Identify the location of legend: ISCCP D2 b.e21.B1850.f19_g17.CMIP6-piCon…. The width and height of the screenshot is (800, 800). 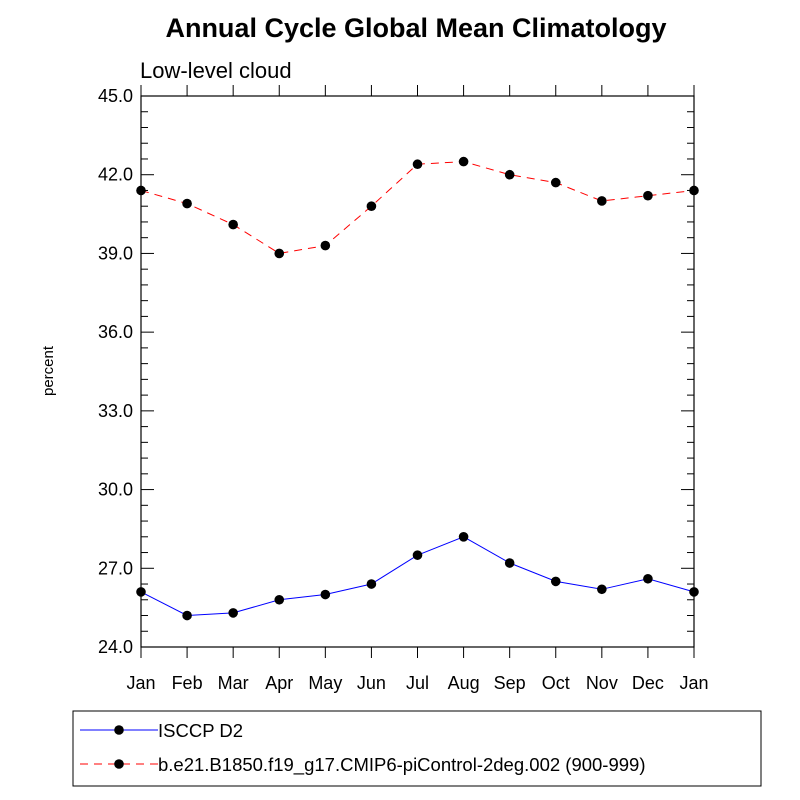
(417, 748).